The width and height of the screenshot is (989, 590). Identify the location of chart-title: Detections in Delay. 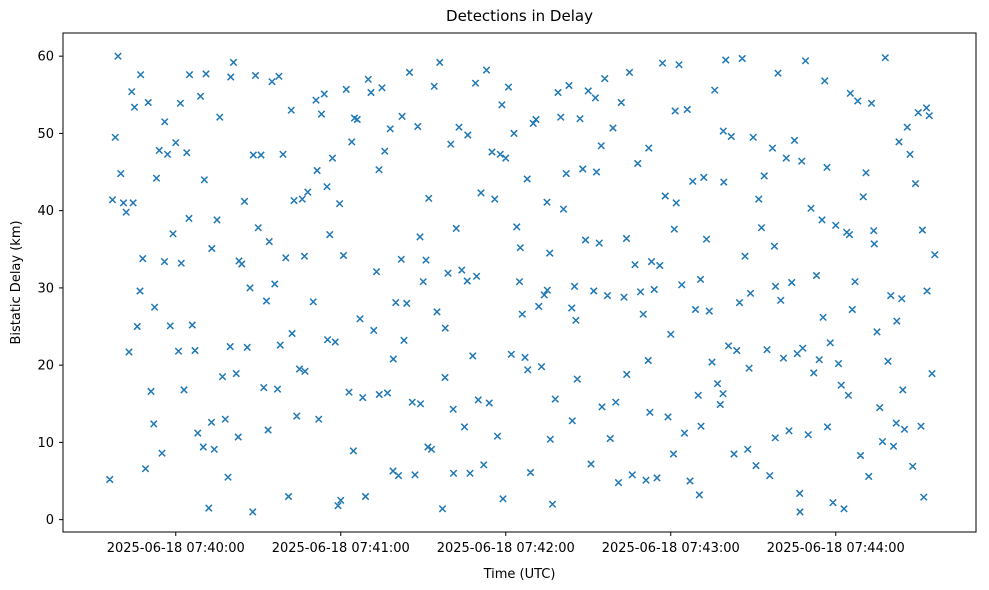
(519, 16).